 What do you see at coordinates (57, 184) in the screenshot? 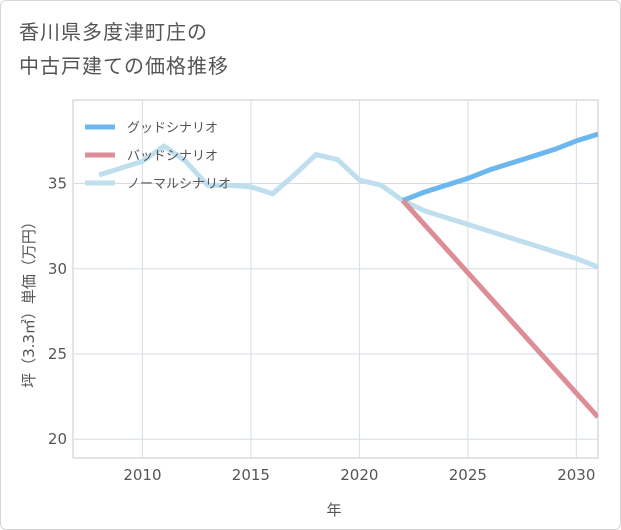
I see `y-tick-label: 35` at bounding box center [57, 184].